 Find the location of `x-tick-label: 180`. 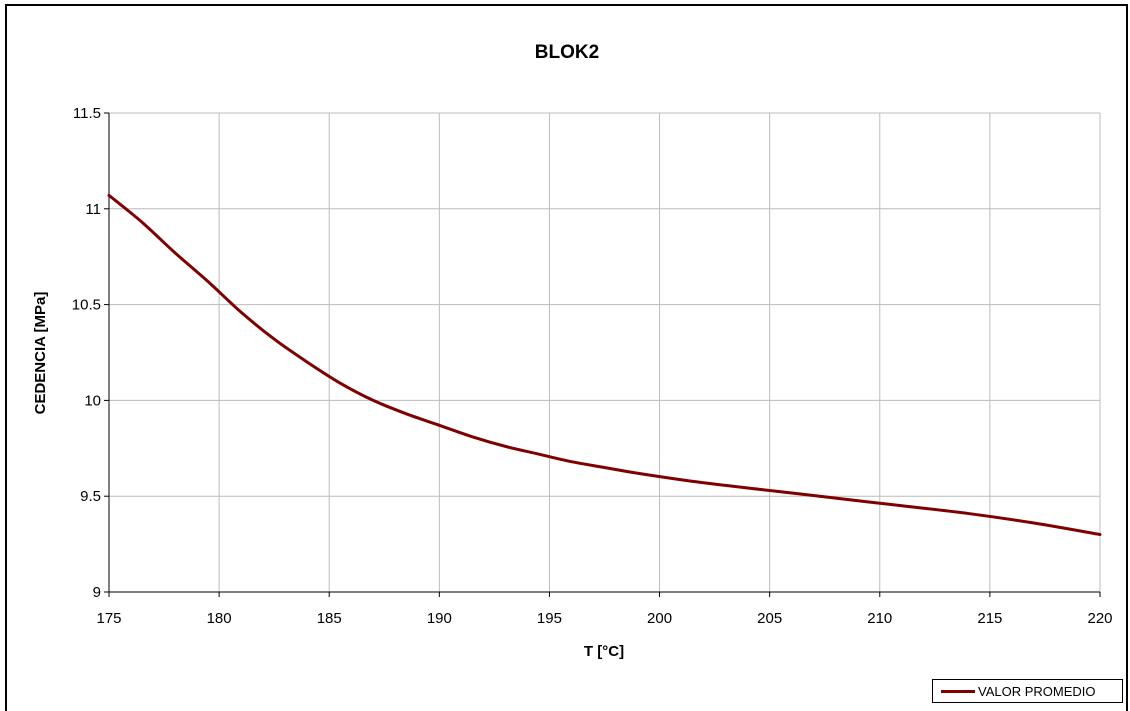

x-tick-label: 180 is located at coordinates (219, 618).